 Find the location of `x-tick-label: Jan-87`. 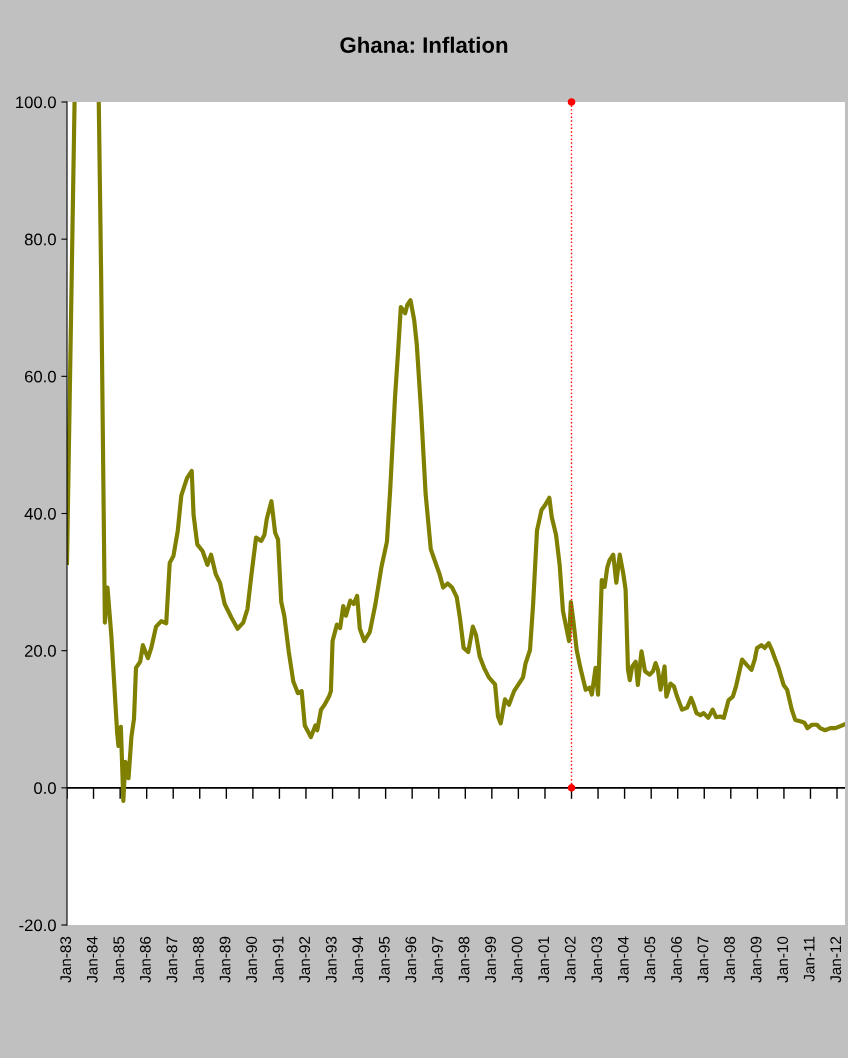

x-tick-label: Jan-87 is located at coordinates (172, 959).